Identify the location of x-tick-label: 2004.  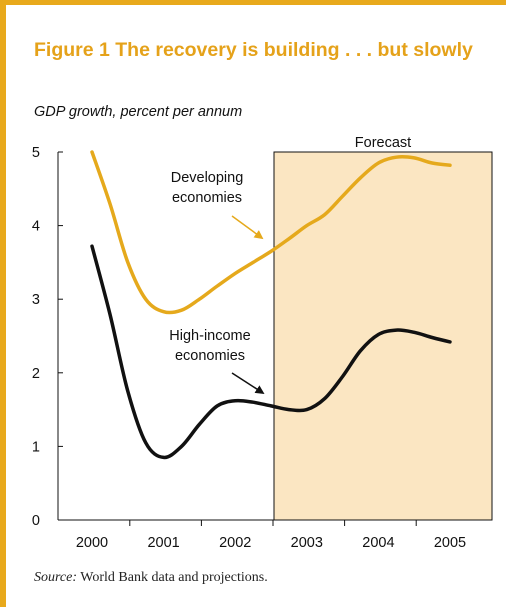
(378, 543).